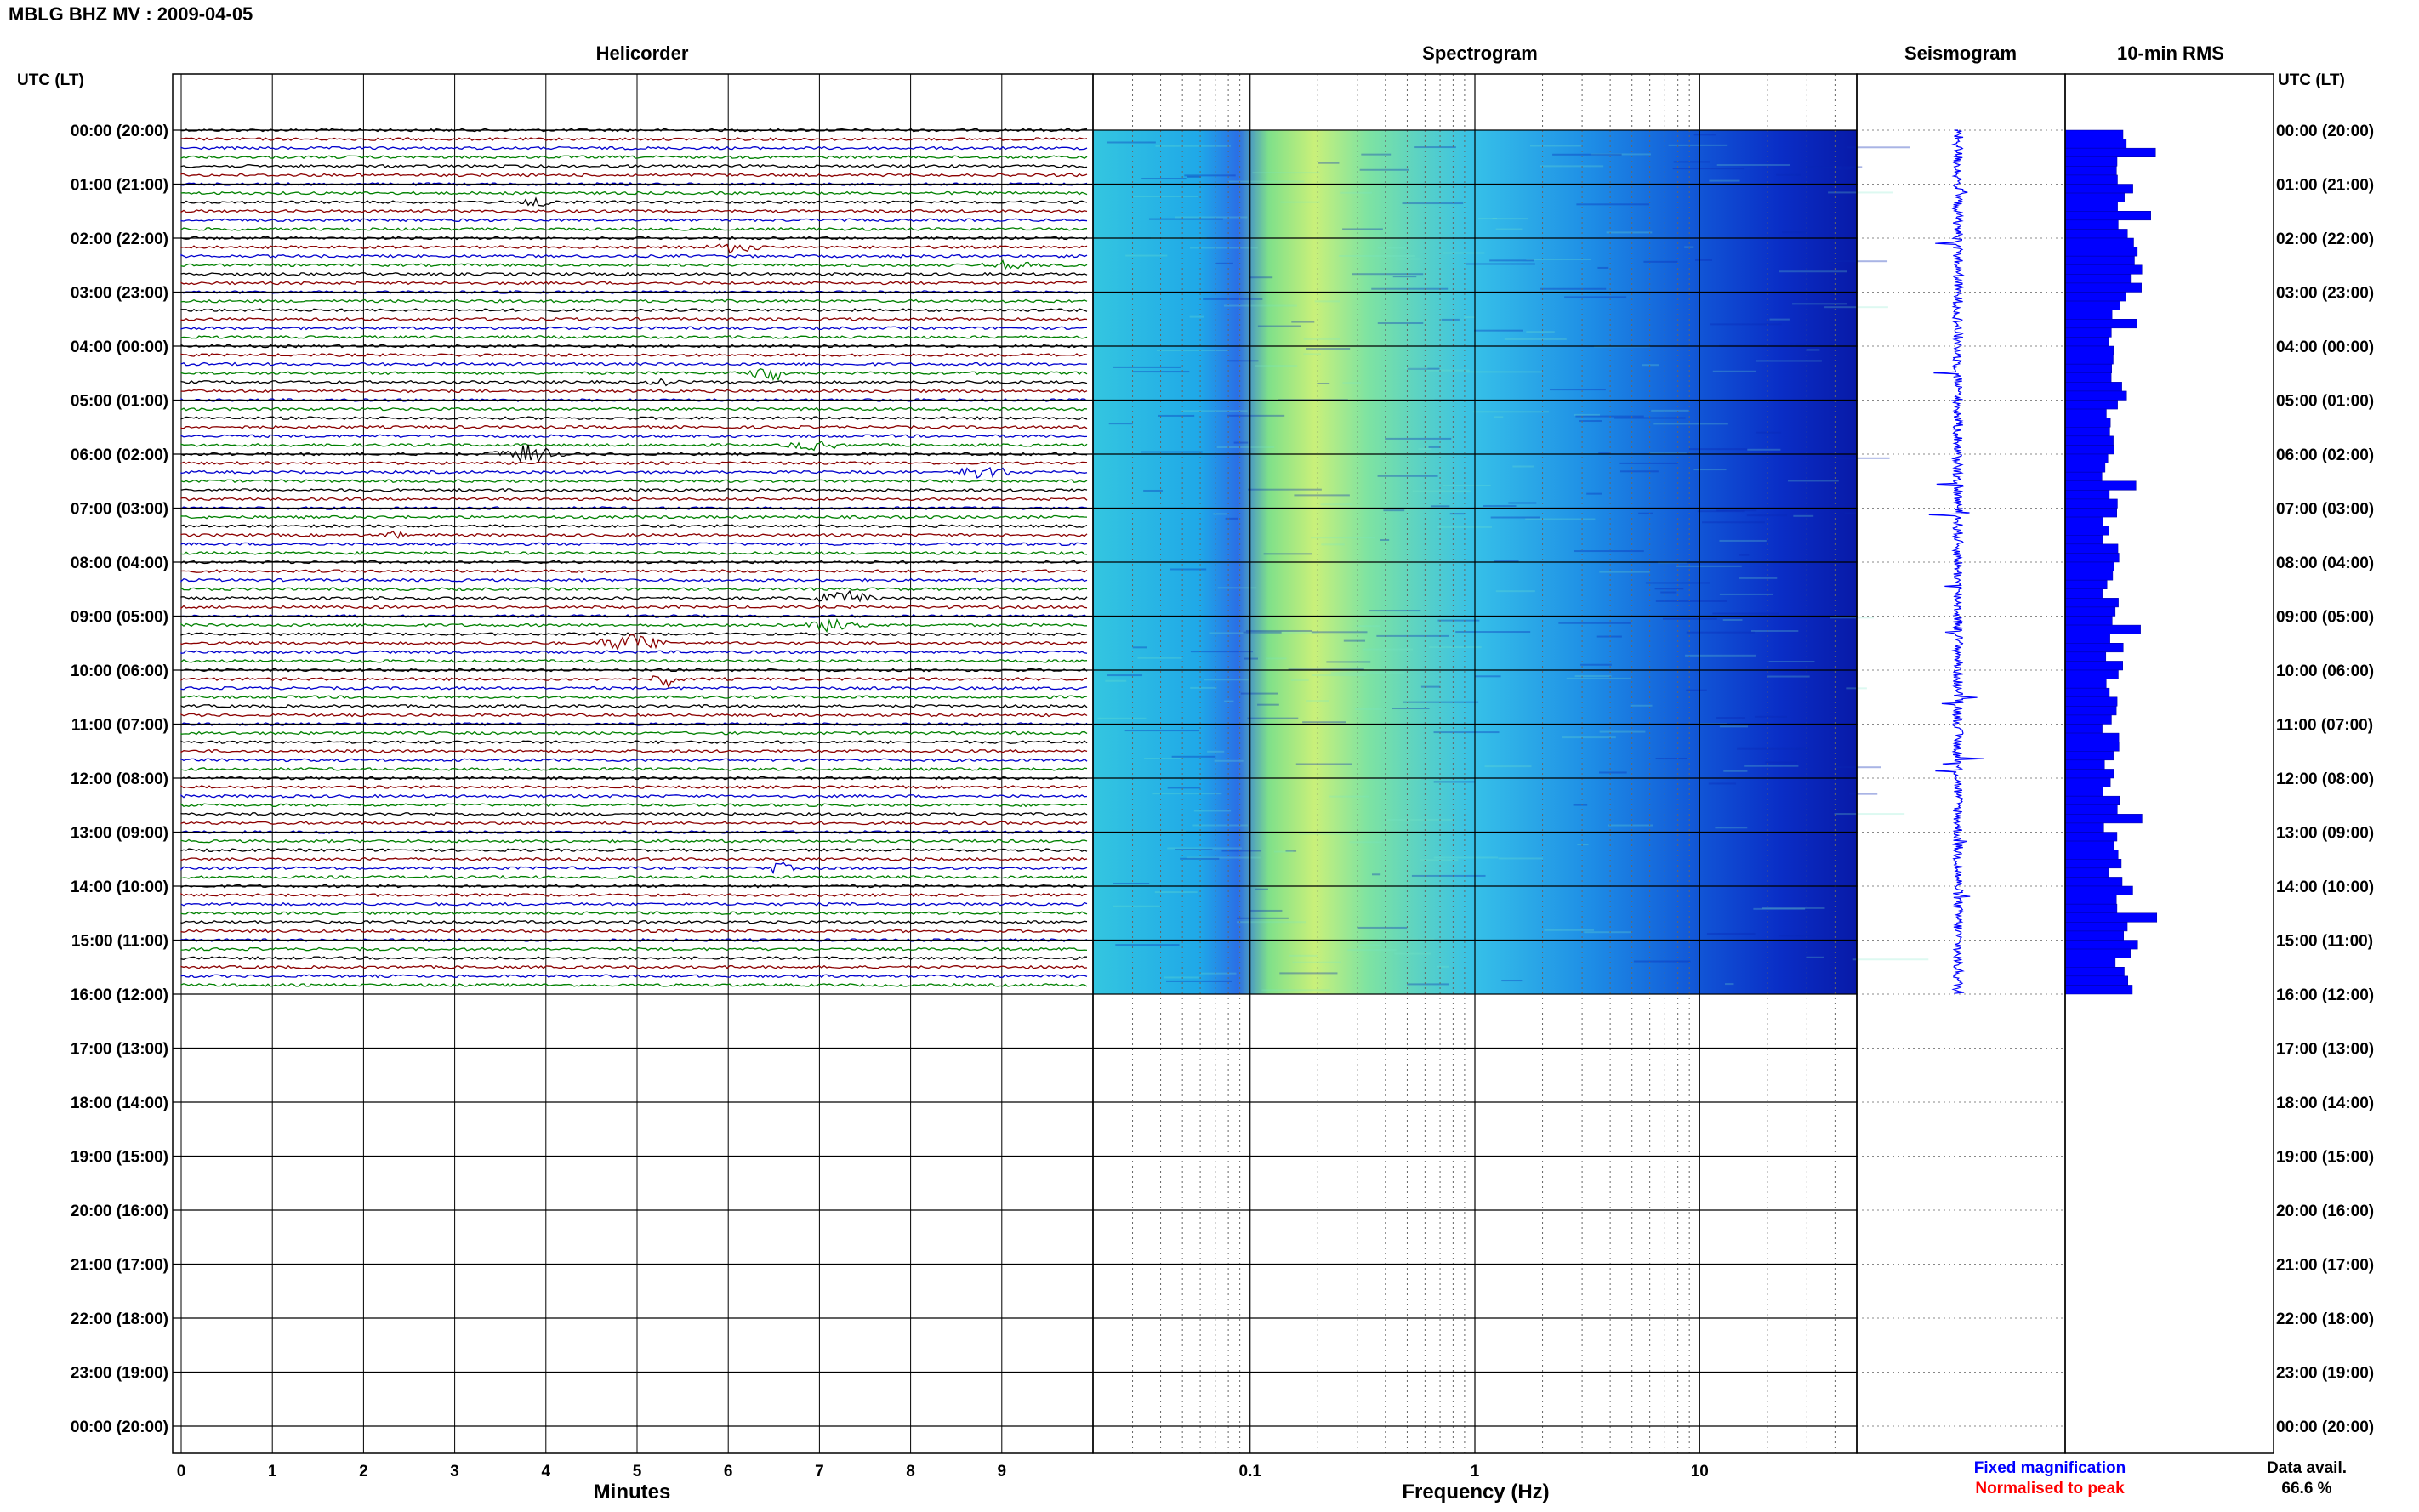  I want to click on seismogram-panel, so click(1961, 778).